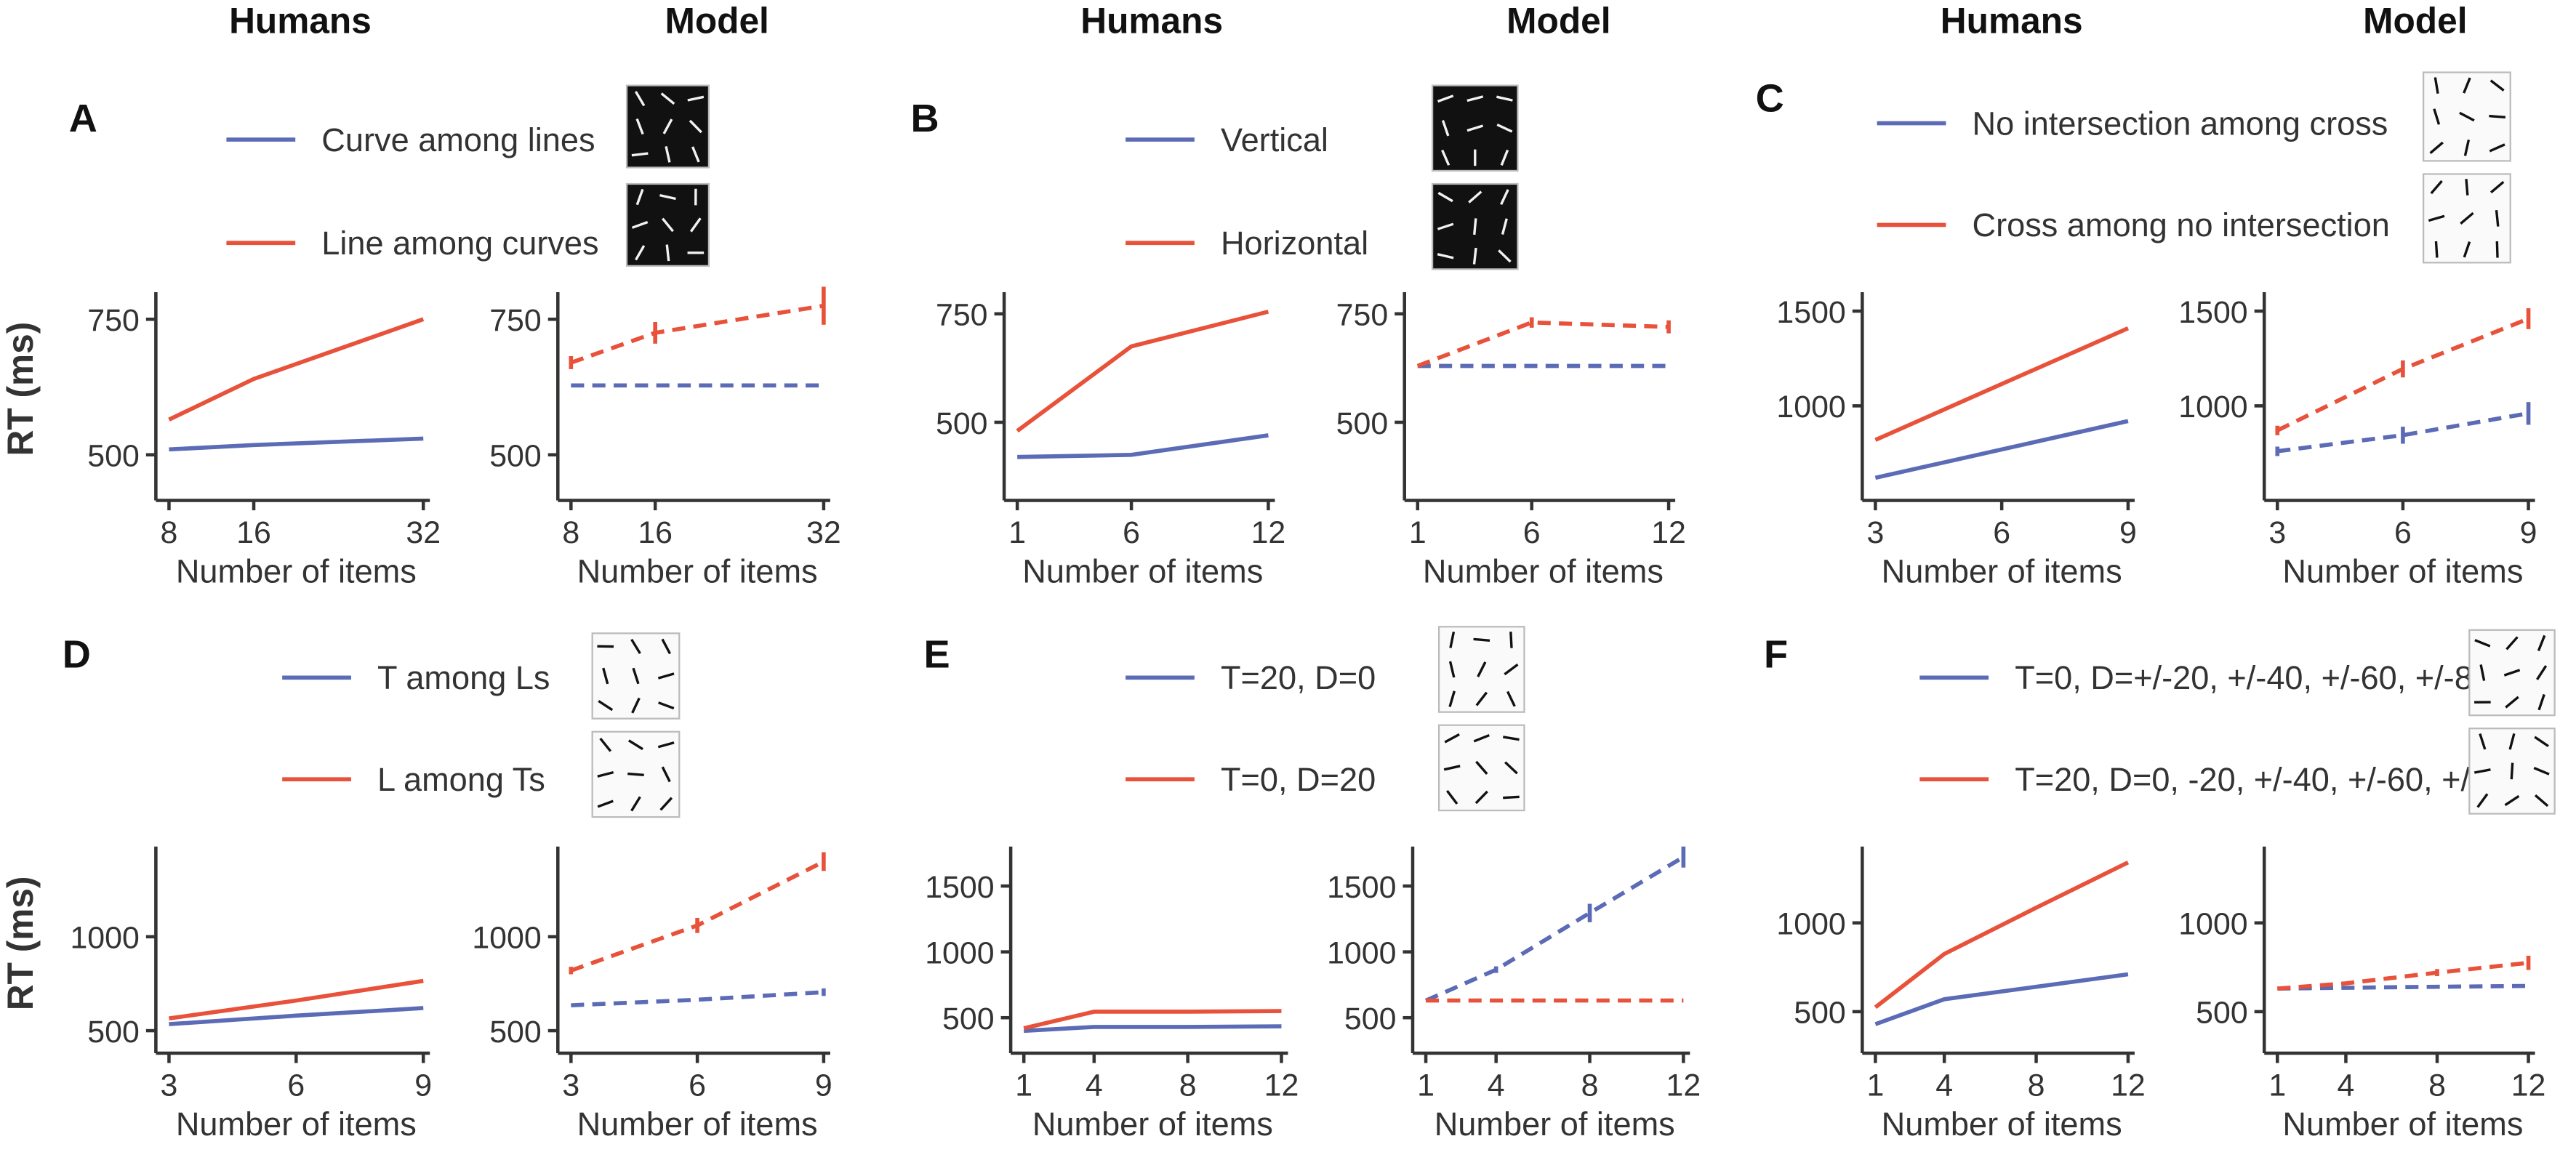  I want to click on y-axis-label: RT (ms), so click(20, 389).